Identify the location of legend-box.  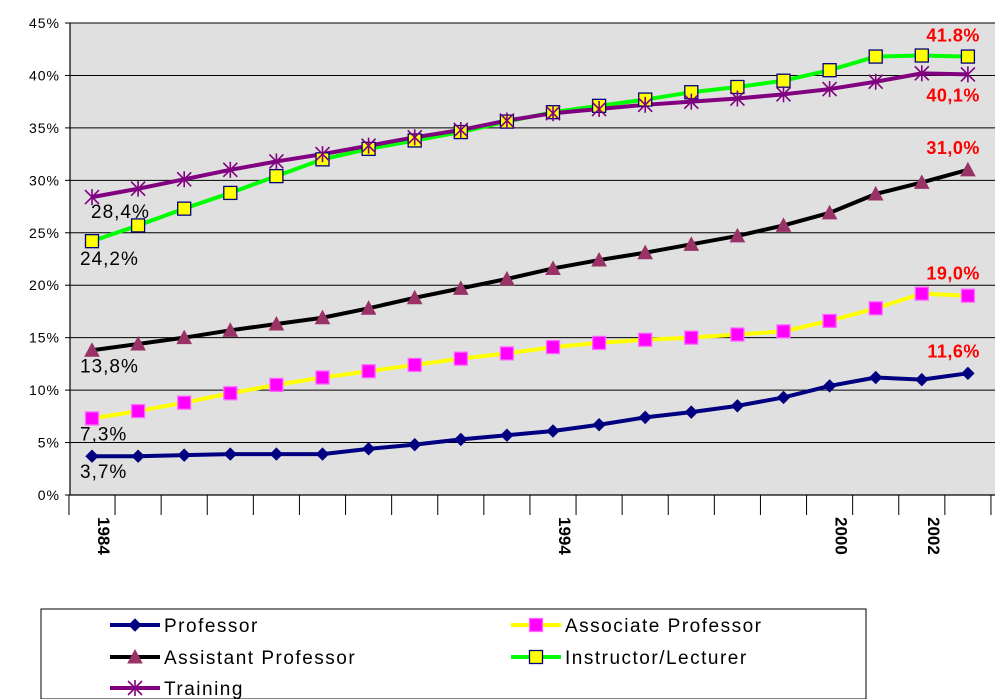
(453, 653).